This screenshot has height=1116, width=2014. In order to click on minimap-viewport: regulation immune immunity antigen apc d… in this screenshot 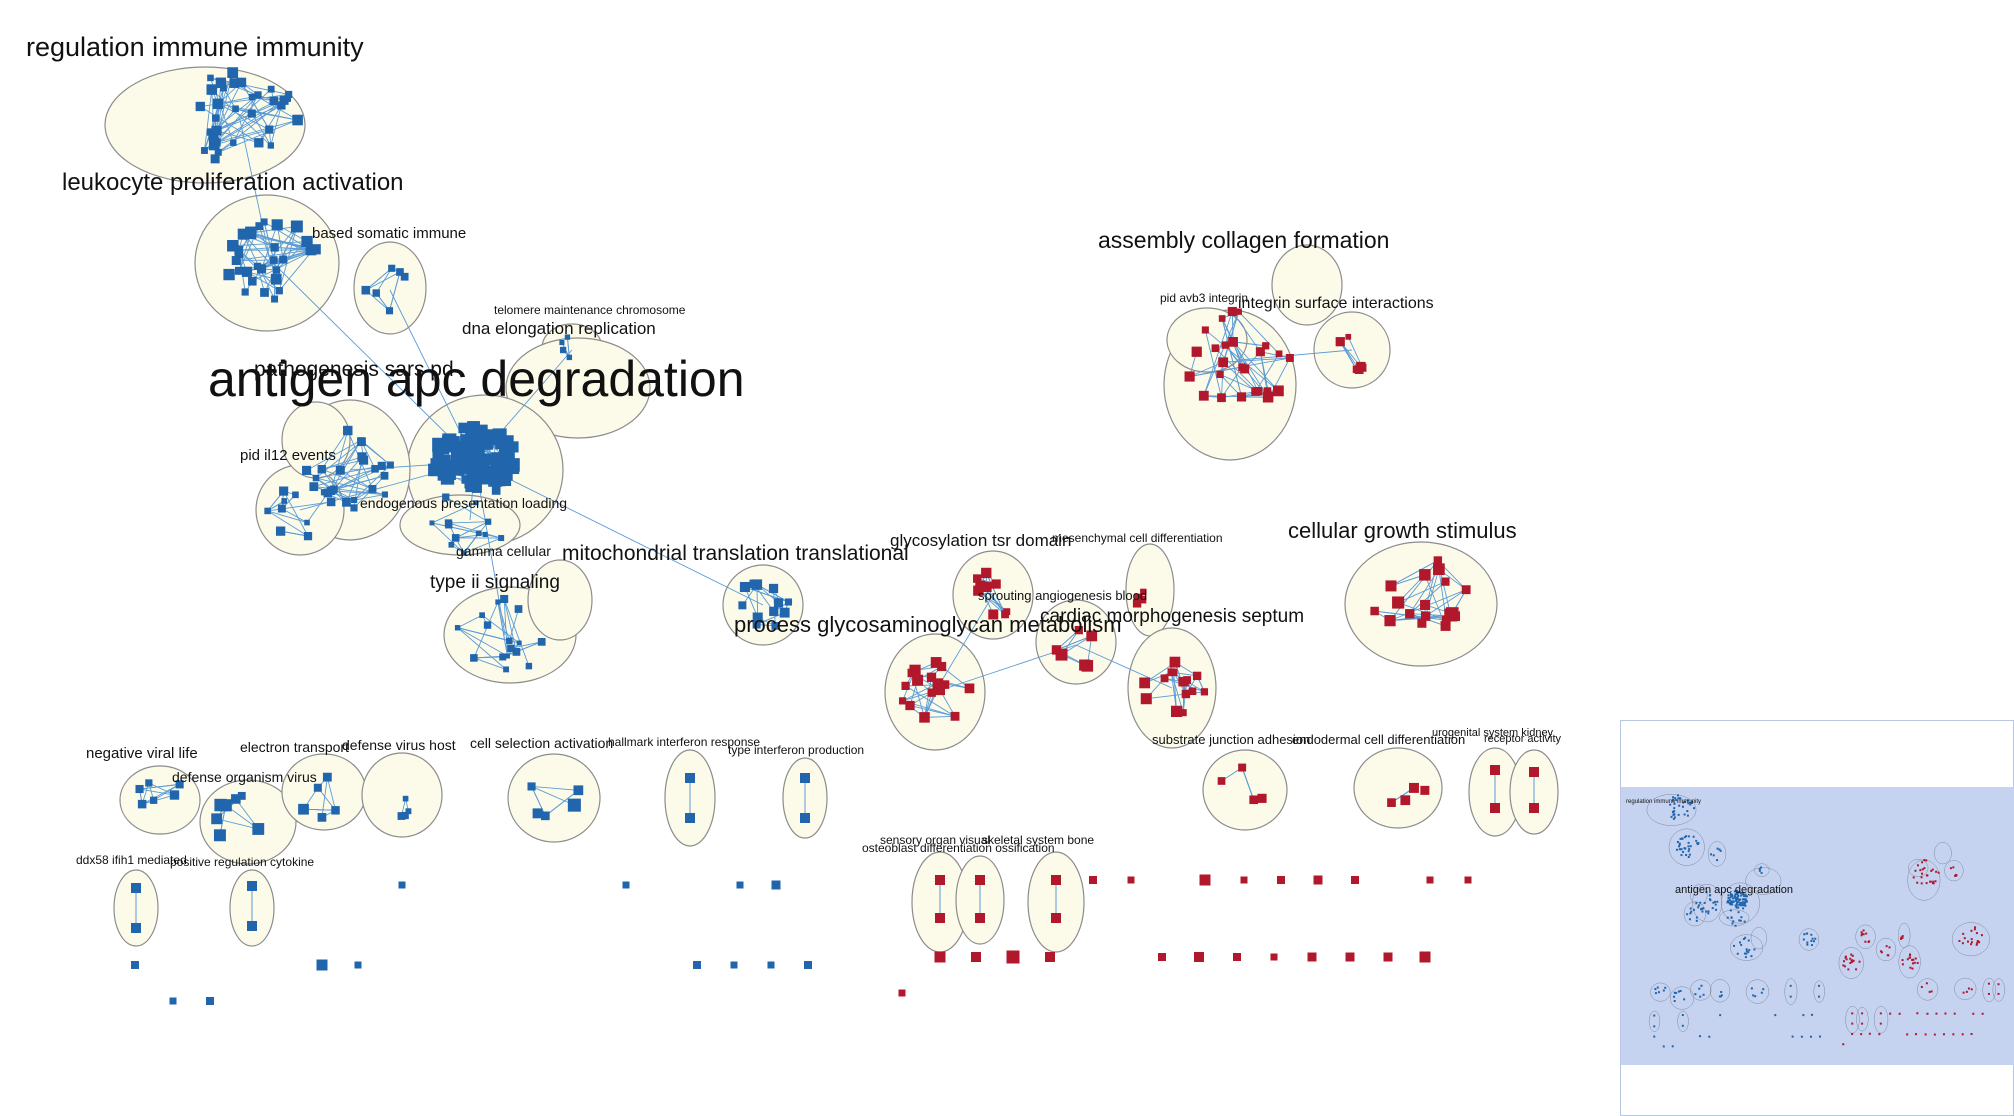, I will do `click(1817, 926)`.